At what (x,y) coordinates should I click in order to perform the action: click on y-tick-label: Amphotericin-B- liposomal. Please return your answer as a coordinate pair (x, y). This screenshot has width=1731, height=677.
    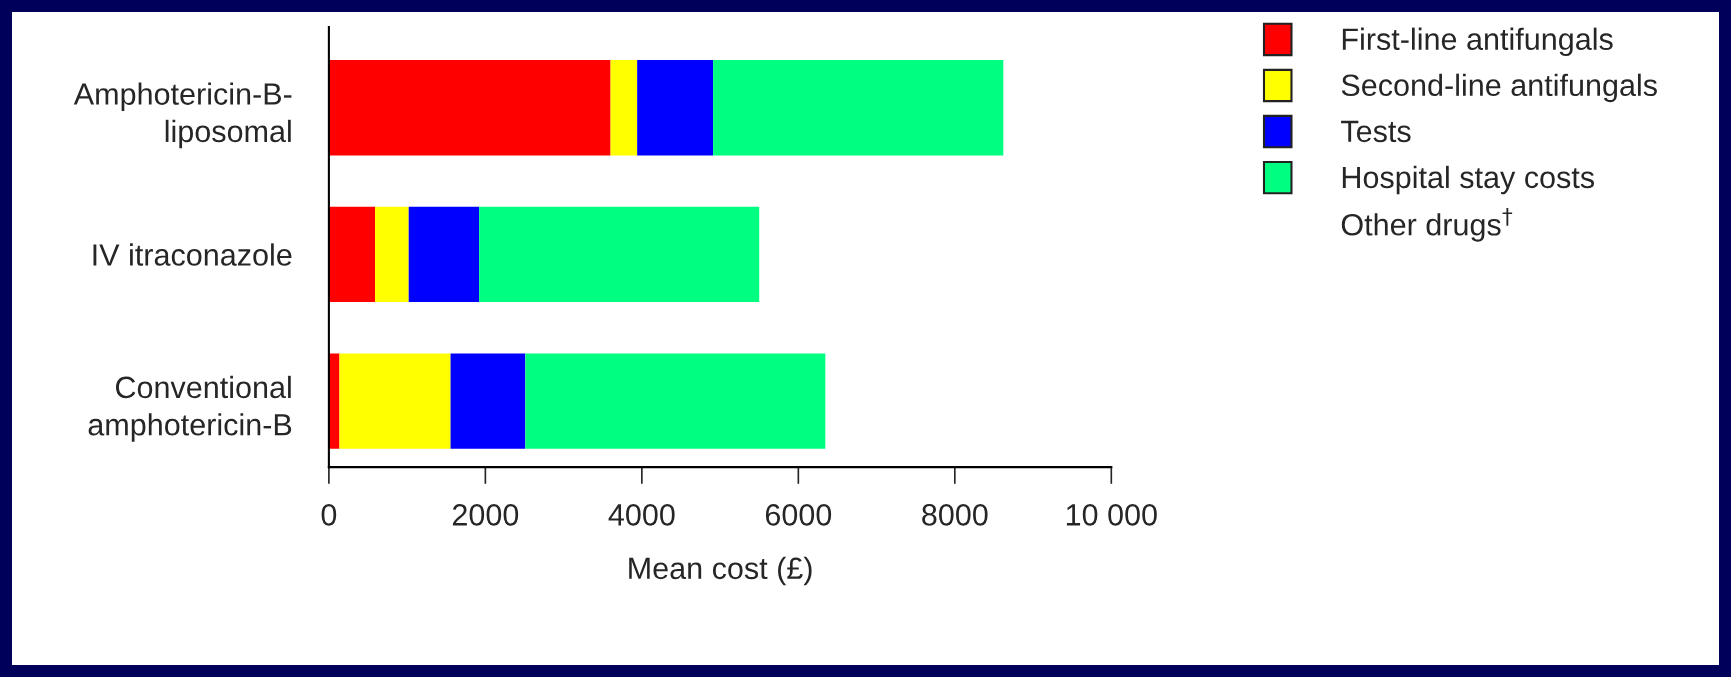
    Looking at the image, I should click on (182, 115).